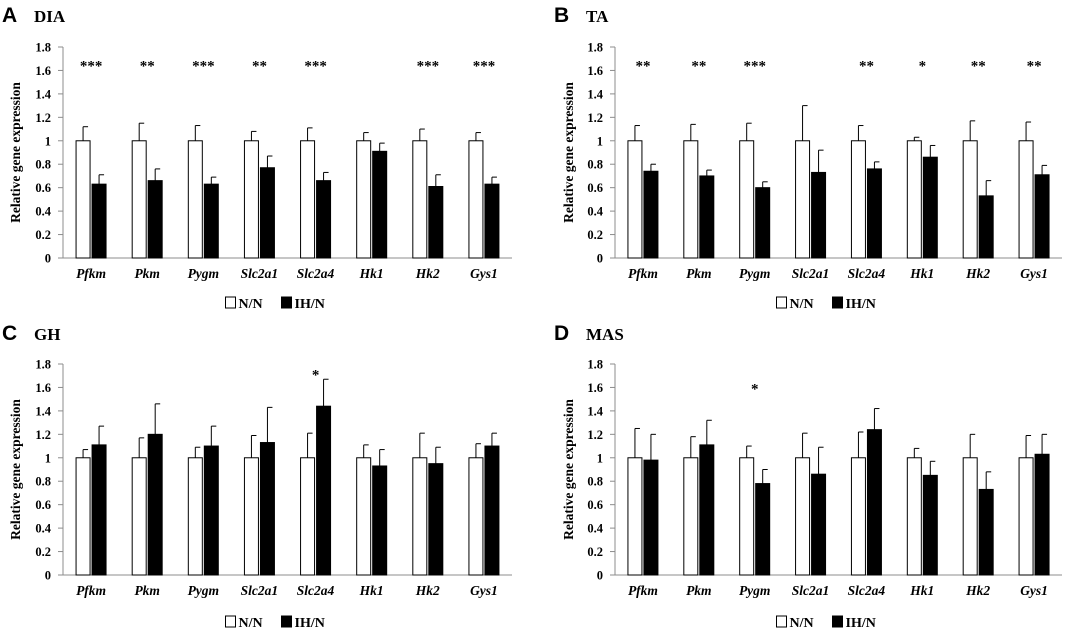 Image resolution: width=1065 pixels, height=635 pixels. I want to click on y-tick-label: 1.8, so click(595, 48).